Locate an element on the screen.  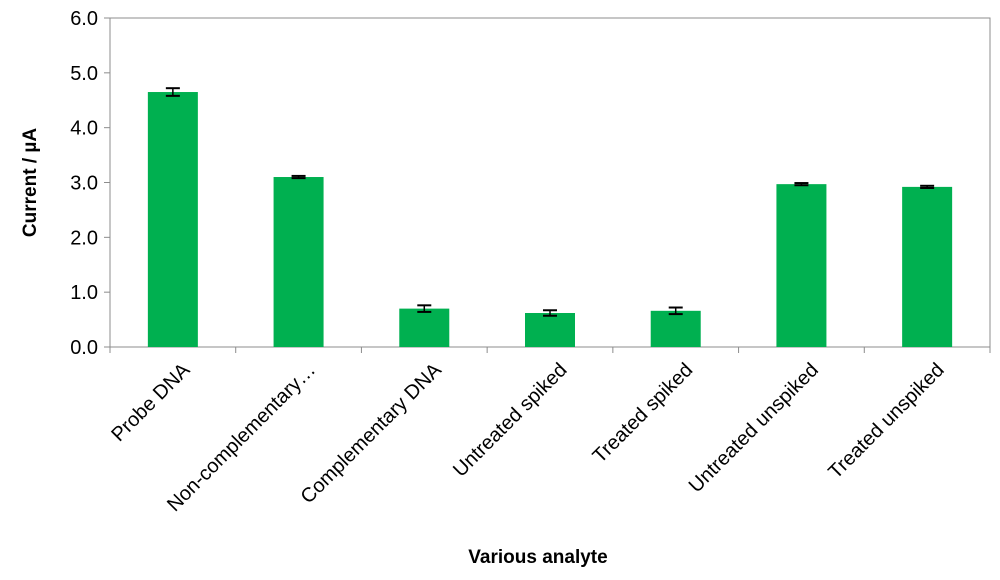
category-label: Untreated unspiked is located at coordinates (754, 428).